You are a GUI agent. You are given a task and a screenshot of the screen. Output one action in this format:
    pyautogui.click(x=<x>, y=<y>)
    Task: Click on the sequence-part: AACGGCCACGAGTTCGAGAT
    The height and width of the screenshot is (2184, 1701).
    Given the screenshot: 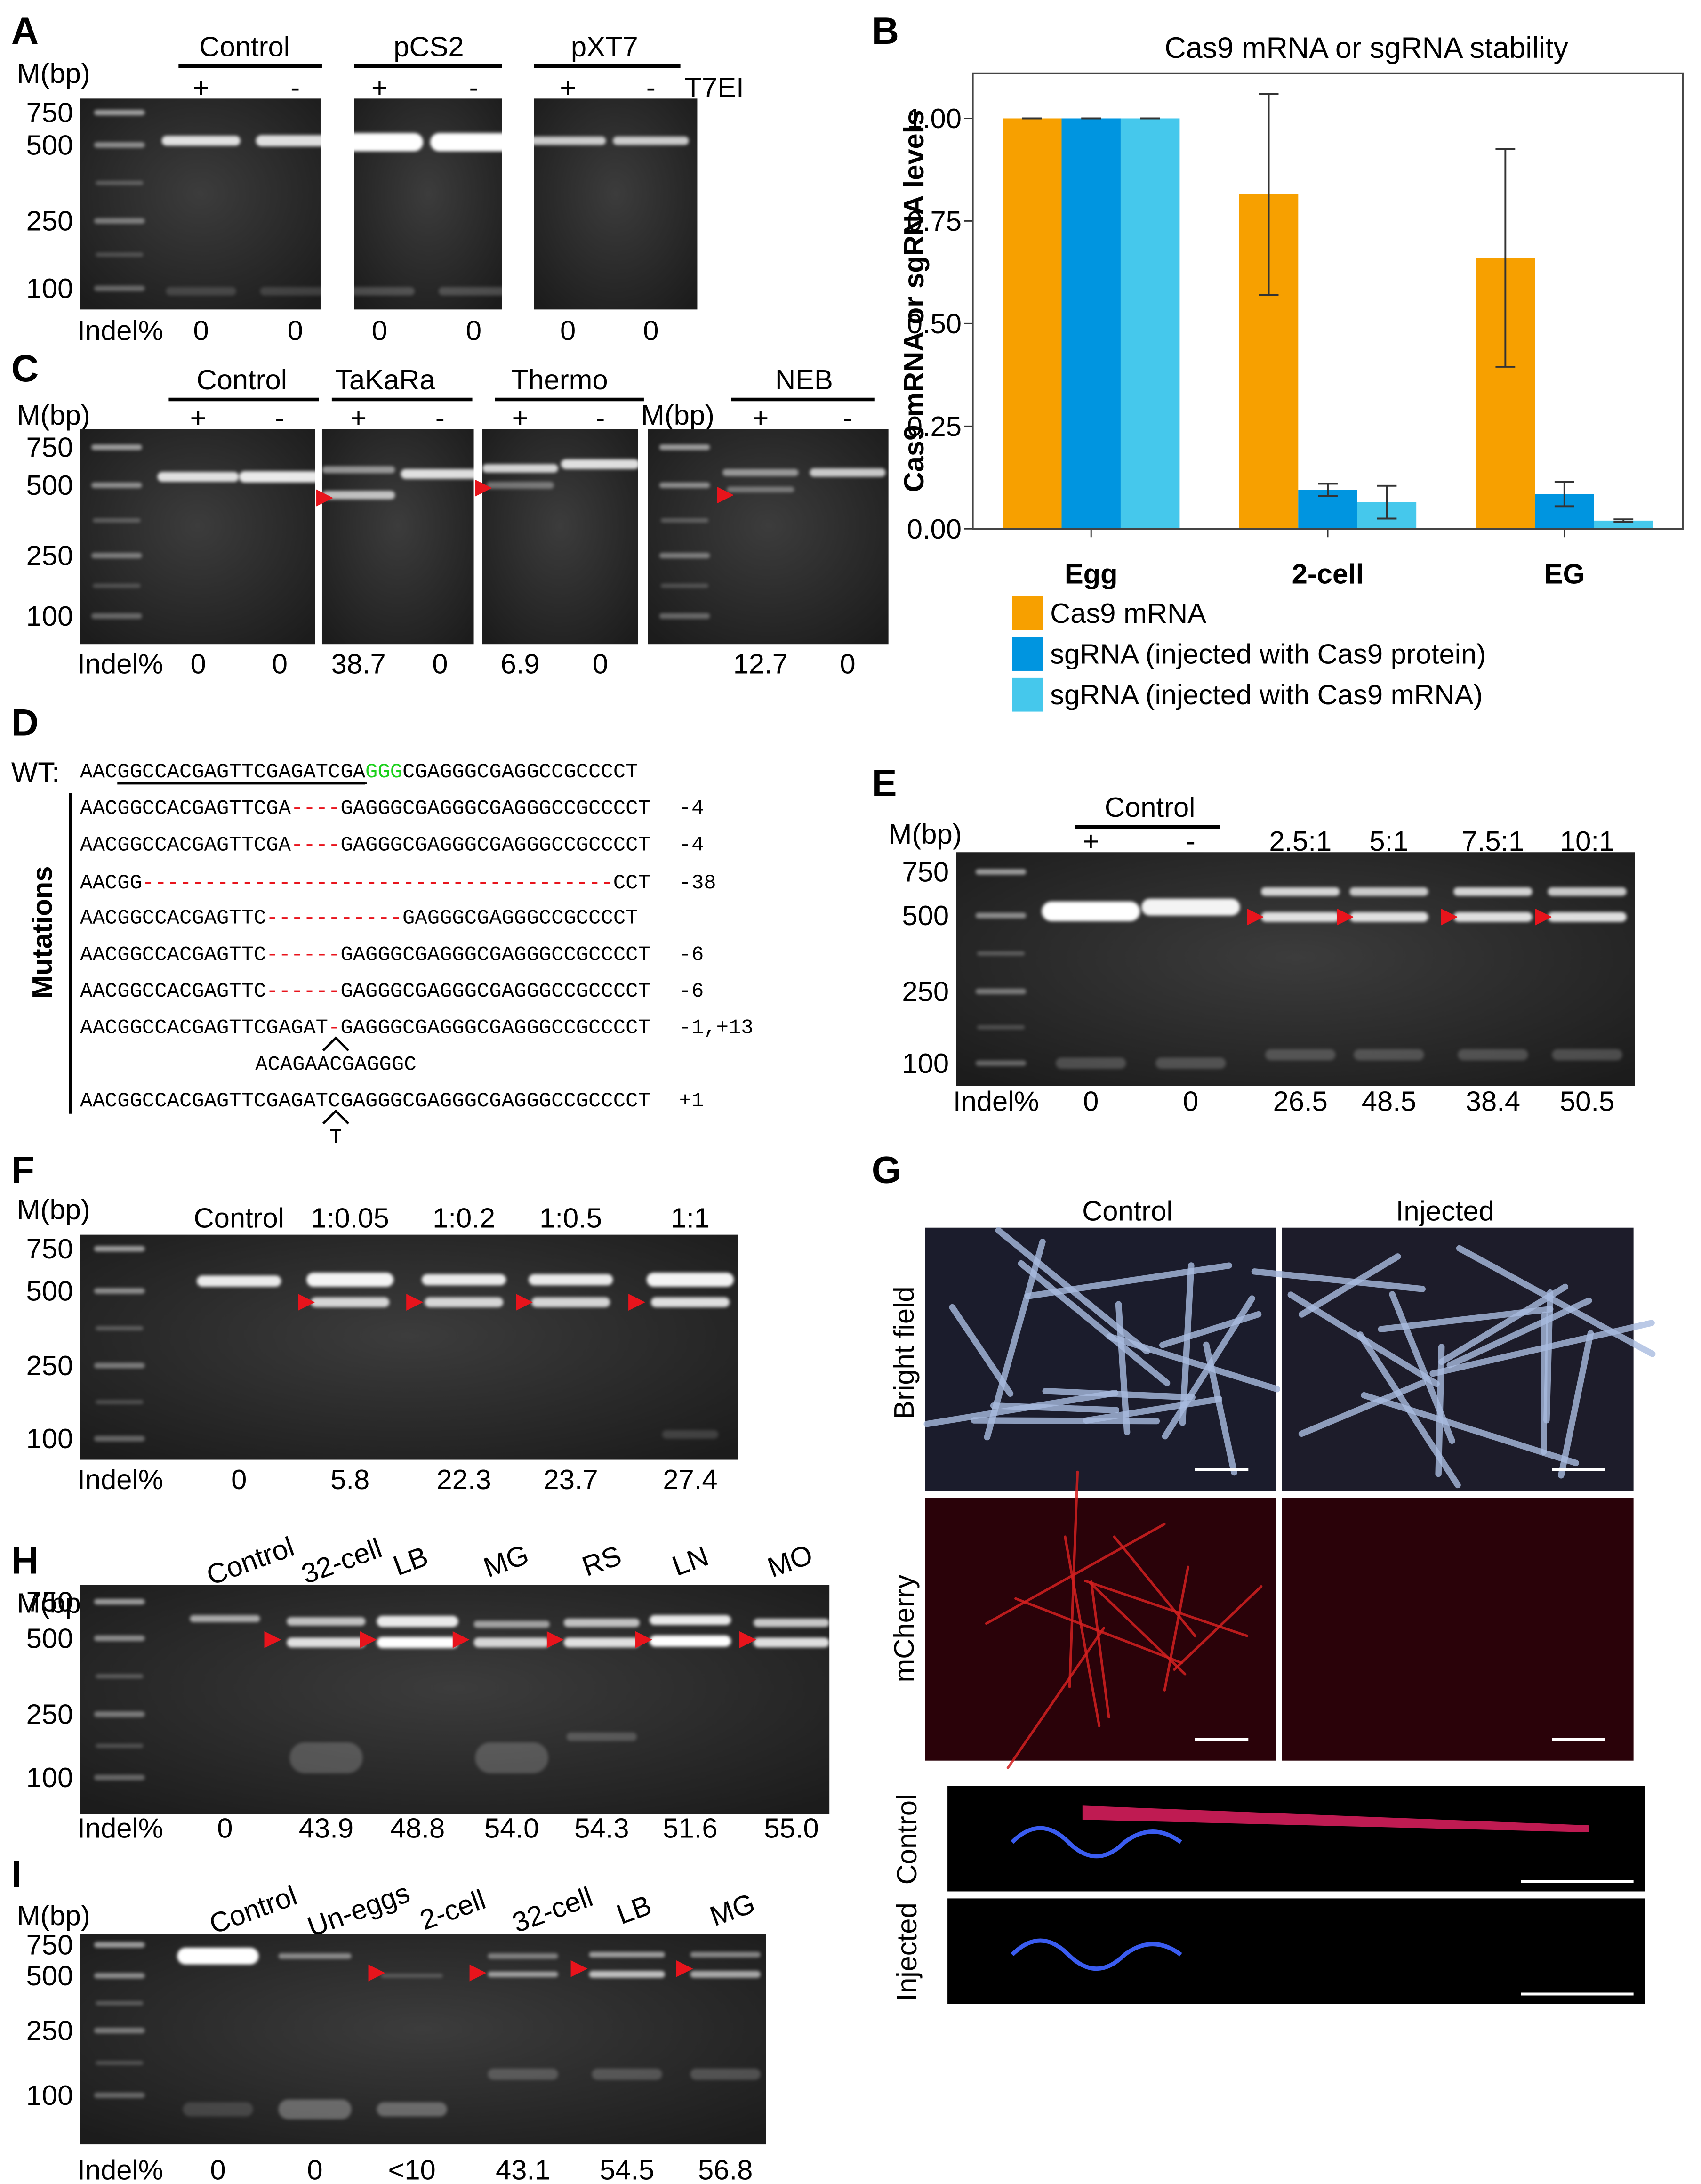 What is the action you would take?
    pyautogui.click(x=204, y=1028)
    